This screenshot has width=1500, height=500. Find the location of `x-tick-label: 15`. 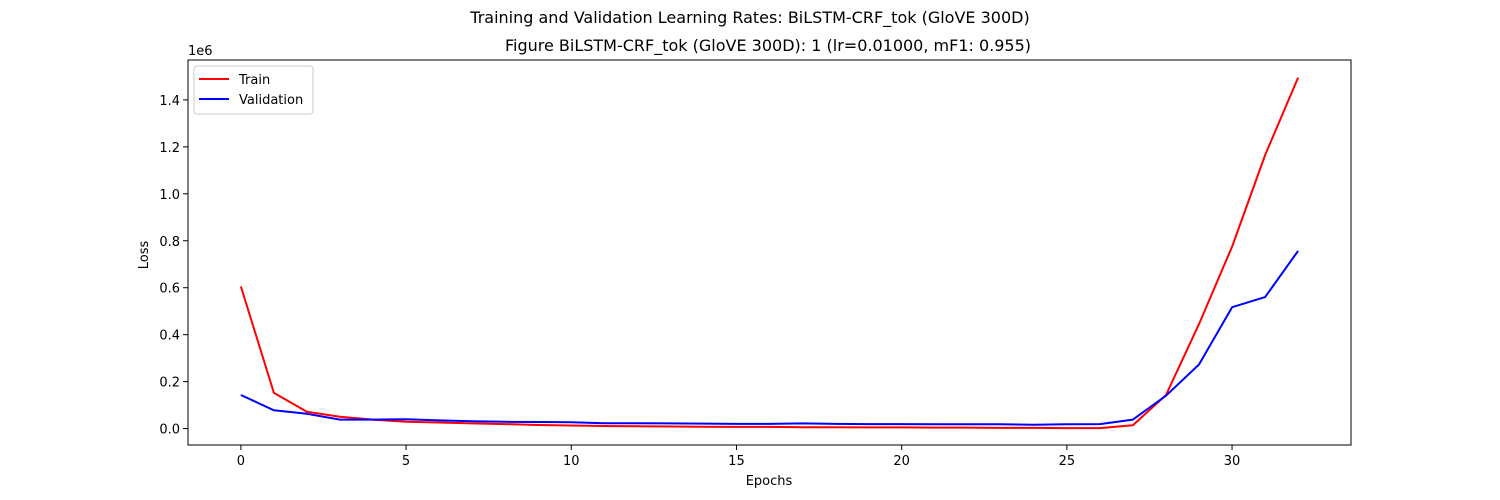

x-tick-label: 15 is located at coordinates (736, 461).